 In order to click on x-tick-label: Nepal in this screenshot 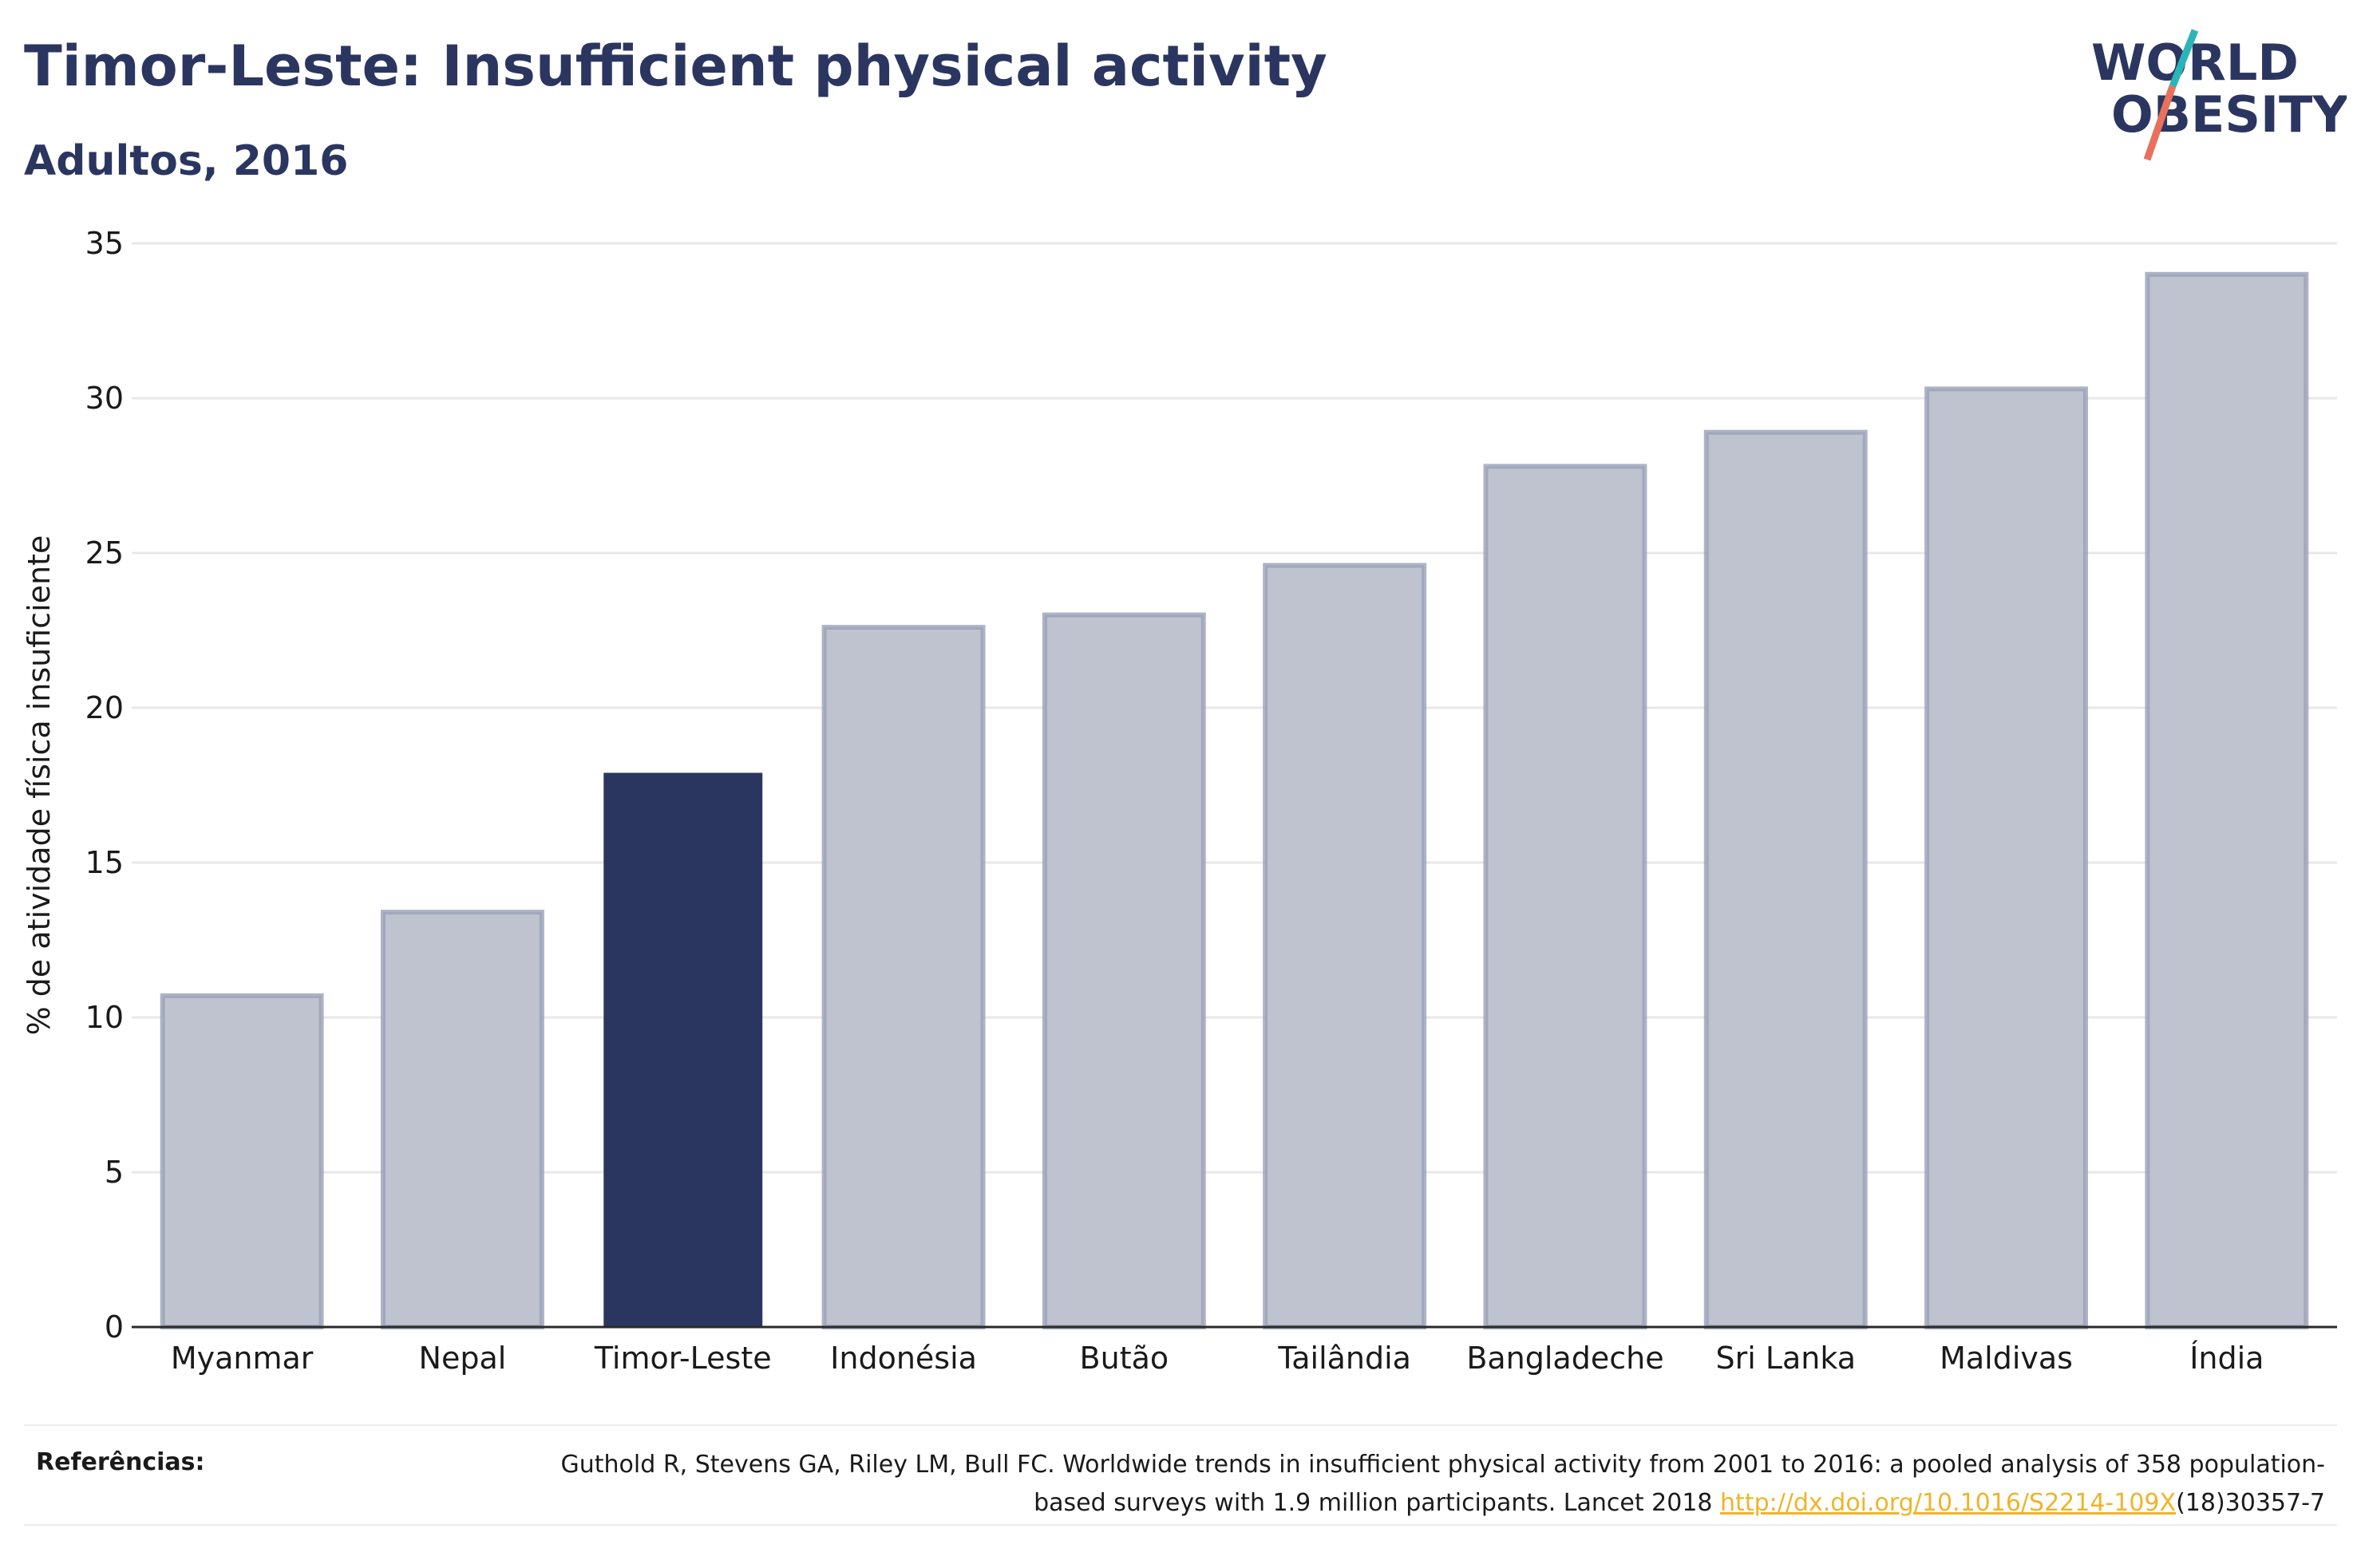, I will do `click(463, 1358)`.